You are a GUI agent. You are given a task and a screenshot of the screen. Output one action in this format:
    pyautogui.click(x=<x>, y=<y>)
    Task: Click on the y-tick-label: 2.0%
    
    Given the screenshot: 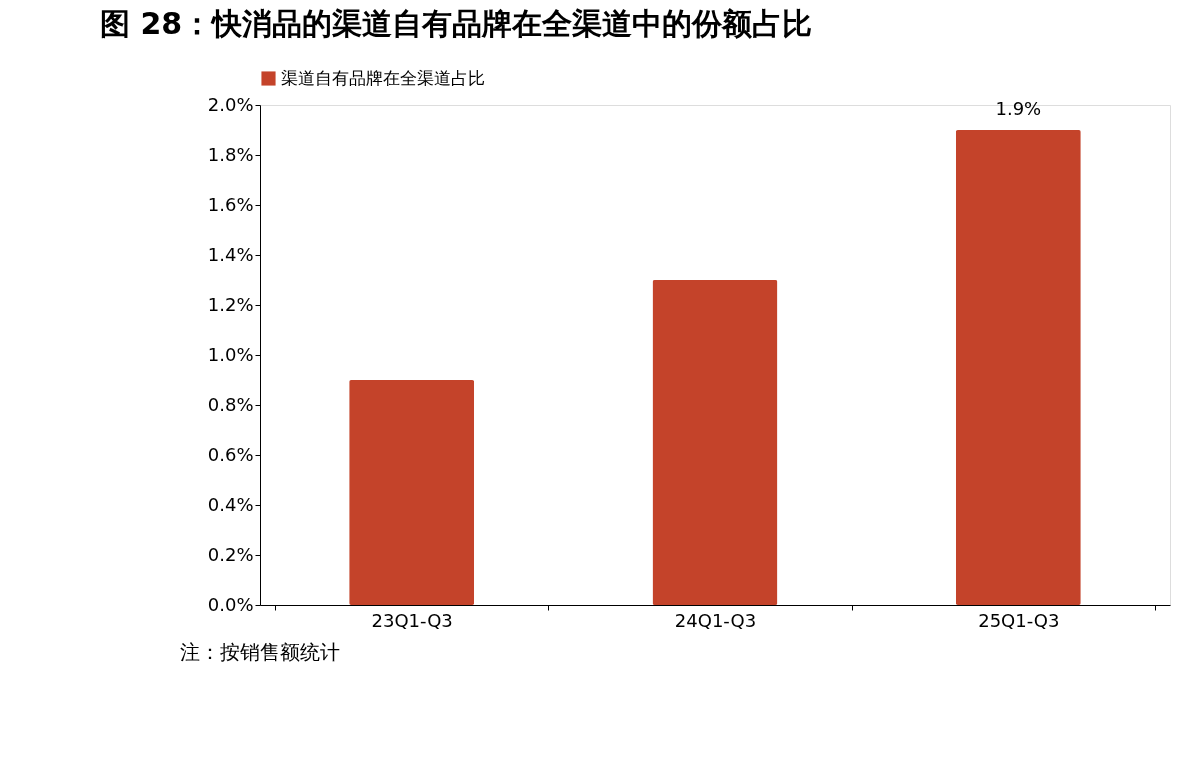 What is the action you would take?
    pyautogui.click(x=230, y=104)
    